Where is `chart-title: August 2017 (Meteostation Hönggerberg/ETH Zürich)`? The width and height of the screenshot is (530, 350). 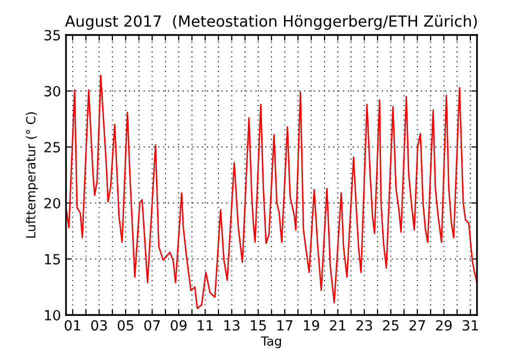 chart-title: August 2017 (Meteostation Hönggerberg/ETH Zürich) is located at coordinates (271, 22).